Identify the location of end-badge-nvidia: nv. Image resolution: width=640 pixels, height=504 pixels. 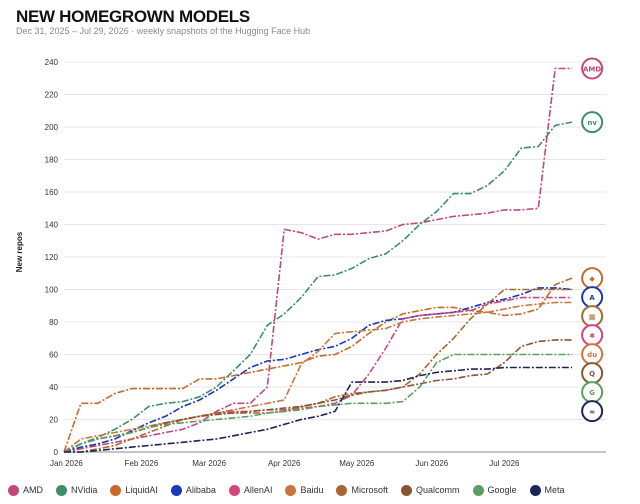
(592, 122).